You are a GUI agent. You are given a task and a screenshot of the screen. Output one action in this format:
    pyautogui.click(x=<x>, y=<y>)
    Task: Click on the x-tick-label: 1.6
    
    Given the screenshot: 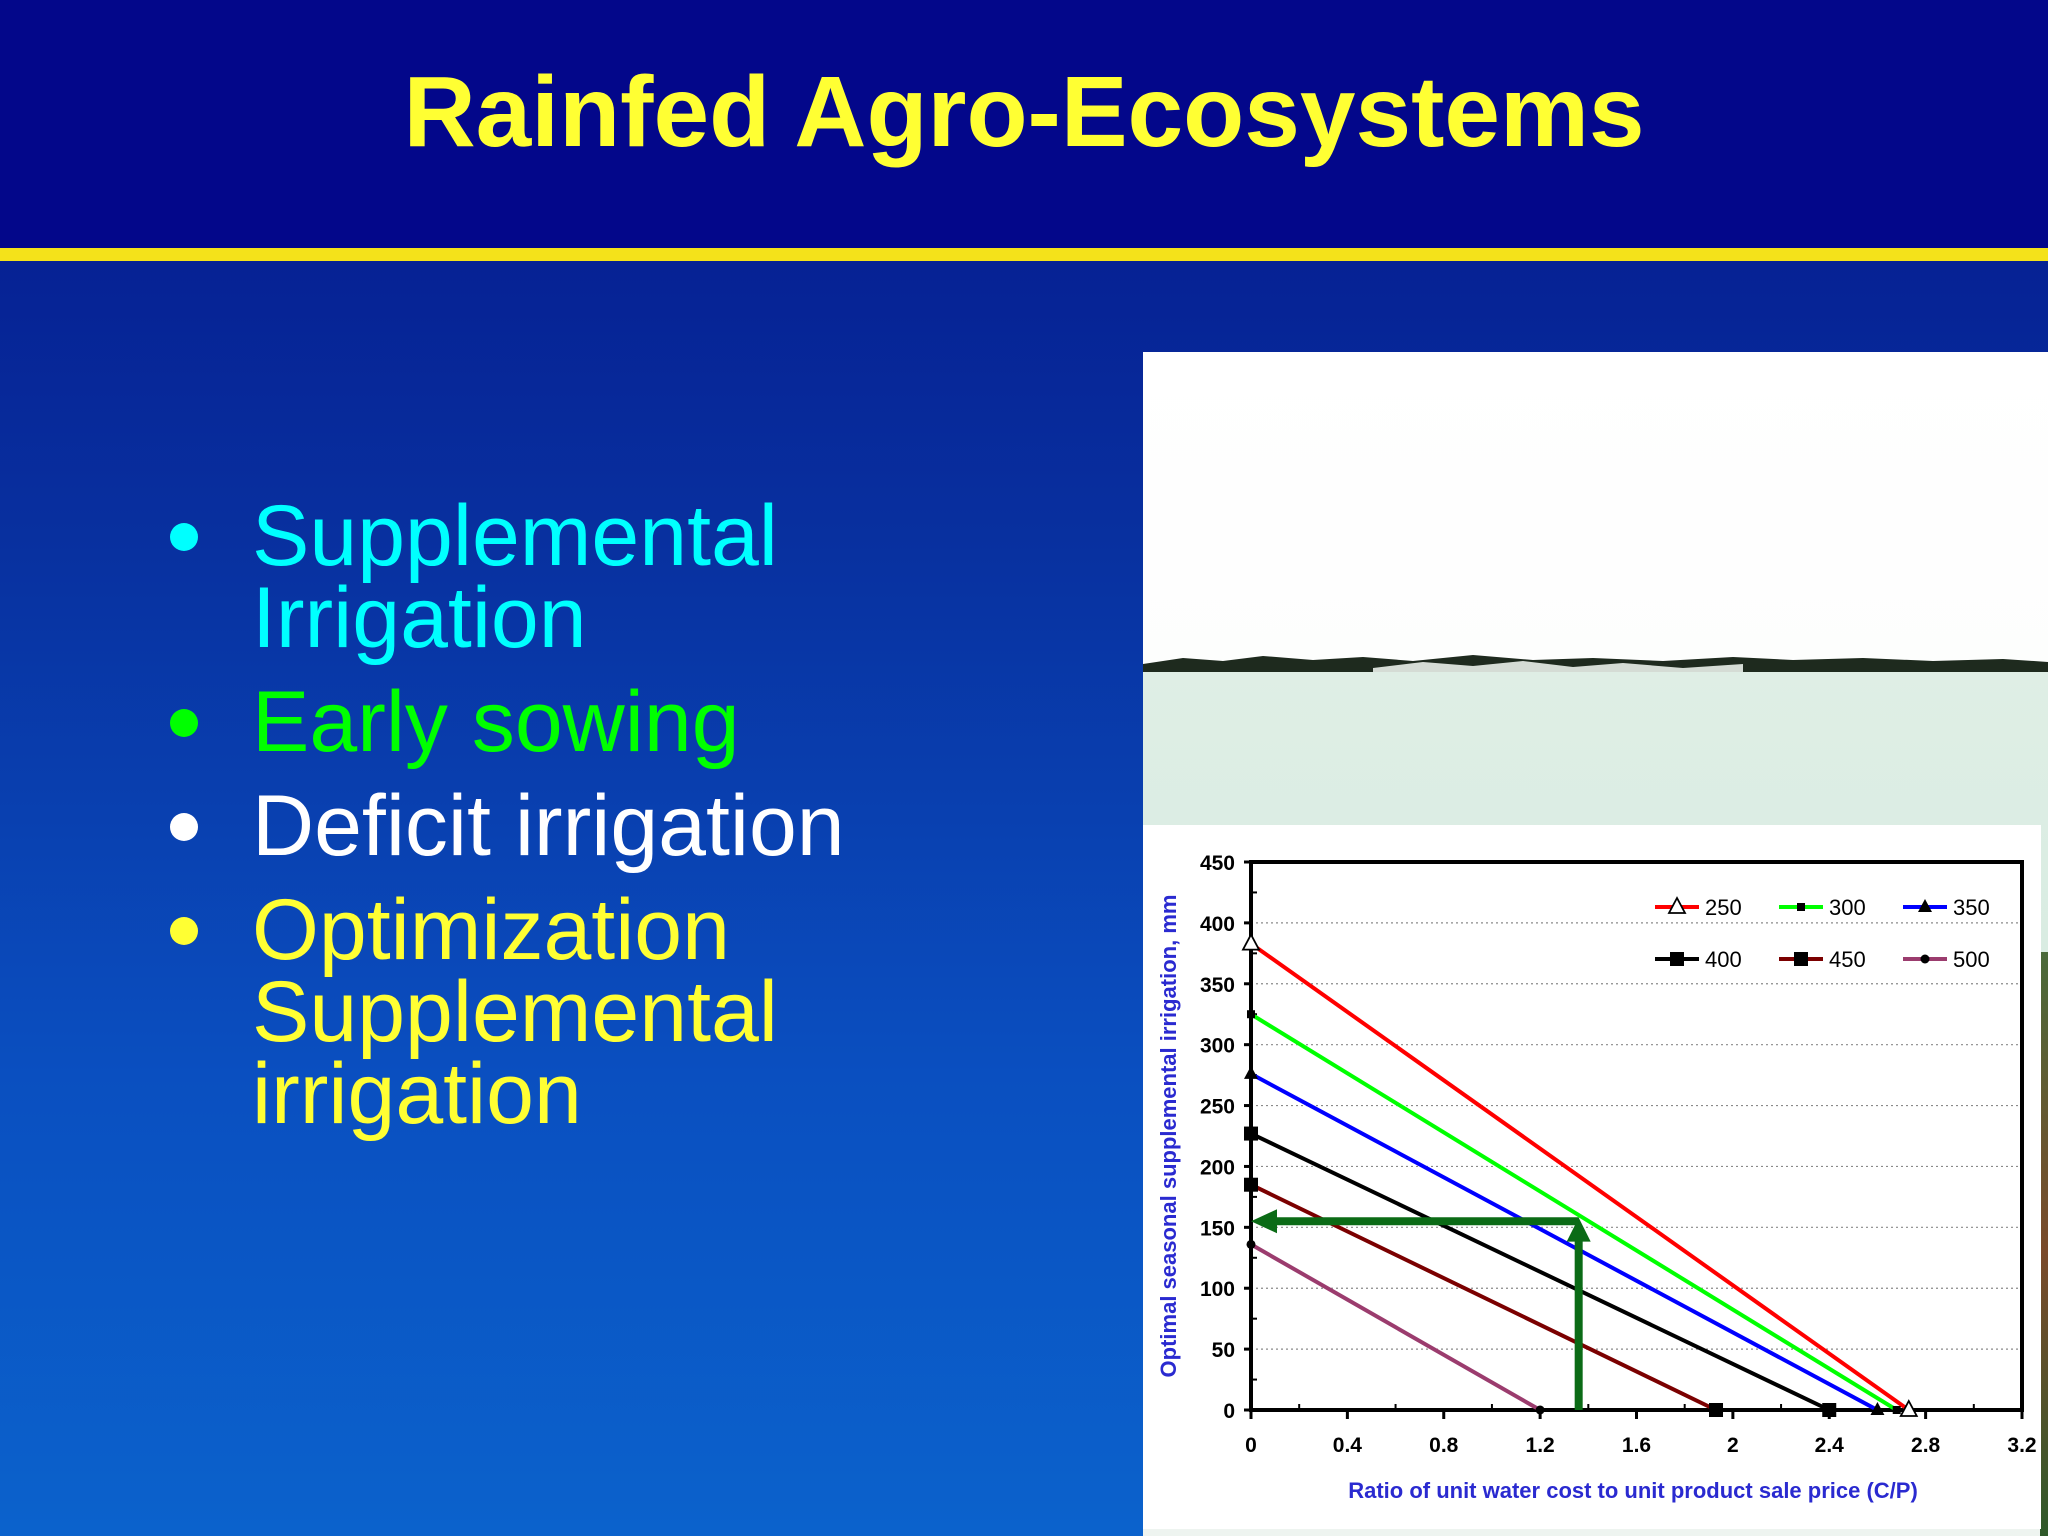 What is the action you would take?
    pyautogui.click(x=1636, y=1445)
    